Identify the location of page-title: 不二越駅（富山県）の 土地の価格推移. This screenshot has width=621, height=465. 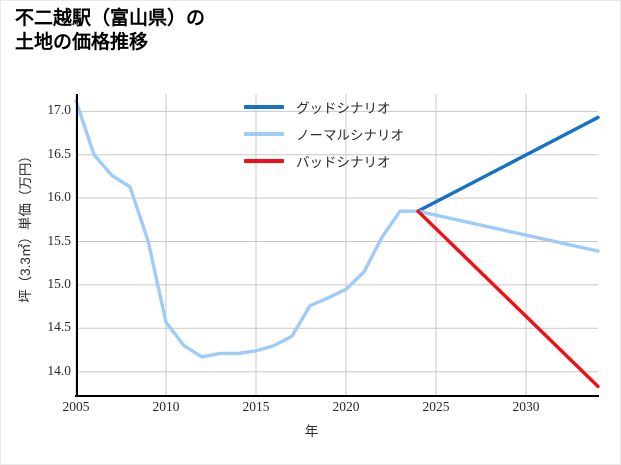
(110, 31).